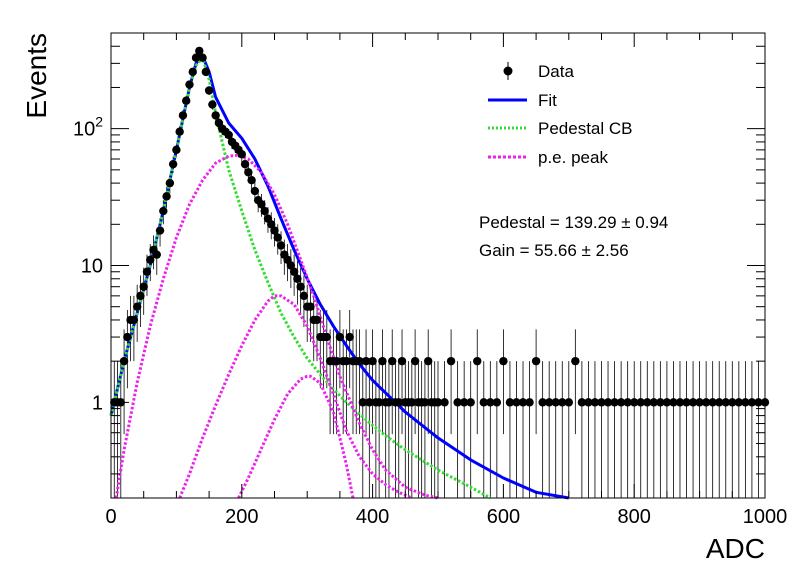 The width and height of the screenshot is (796, 572). I want to click on y-tick-label: 102, so click(88, 127).